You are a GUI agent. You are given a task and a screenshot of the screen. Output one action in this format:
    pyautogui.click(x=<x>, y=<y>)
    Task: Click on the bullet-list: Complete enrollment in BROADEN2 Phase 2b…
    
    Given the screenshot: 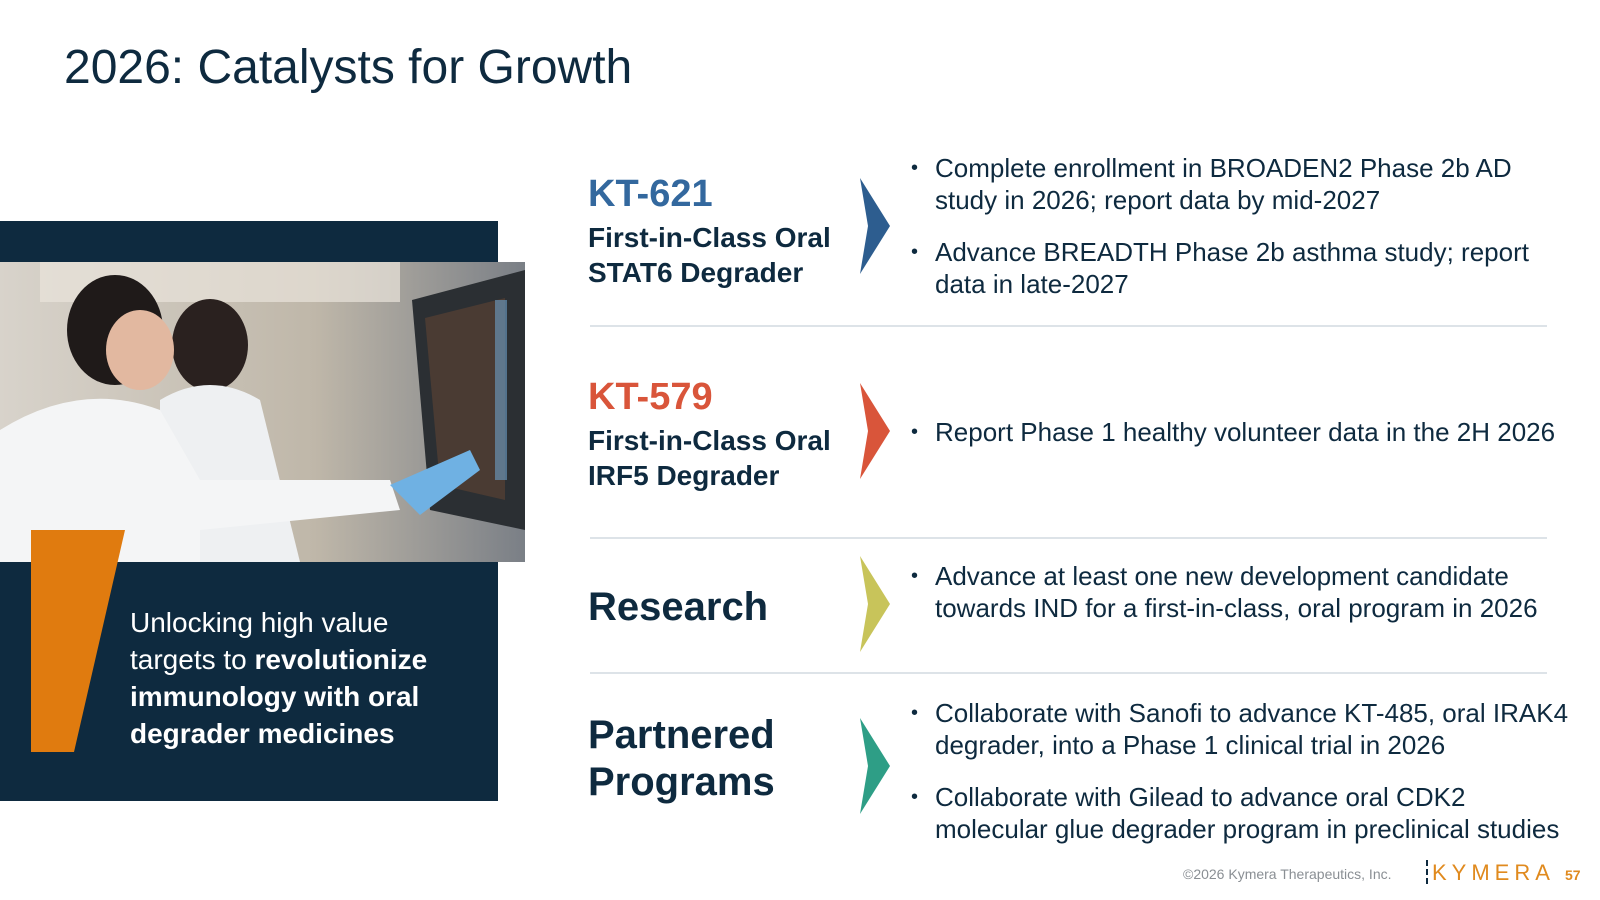 What is the action you would take?
    pyautogui.click(x=1243, y=236)
    